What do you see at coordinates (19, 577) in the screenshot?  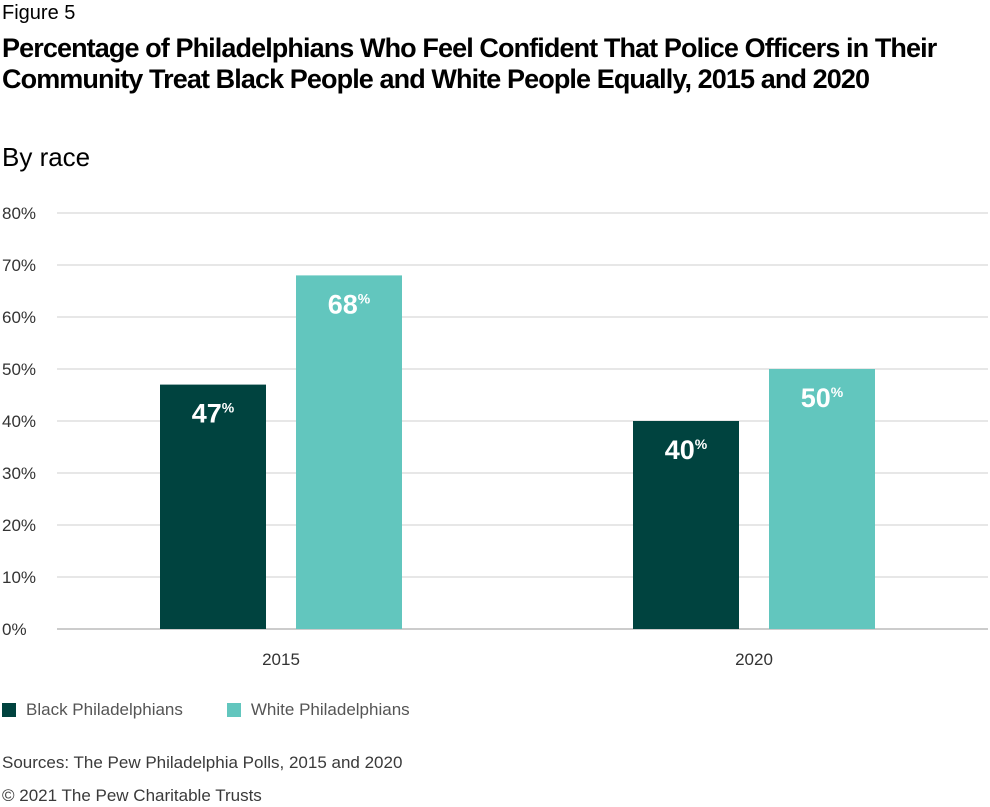 I see `y-tick-label: 10%` at bounding box center [19, 577].